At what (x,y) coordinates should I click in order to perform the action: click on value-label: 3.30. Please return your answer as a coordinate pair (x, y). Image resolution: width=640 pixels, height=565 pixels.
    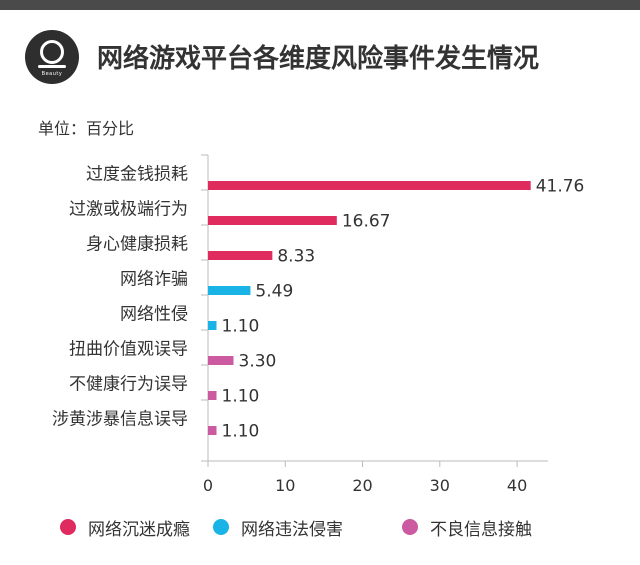
    Looking at the image, I should click on (258, 362).